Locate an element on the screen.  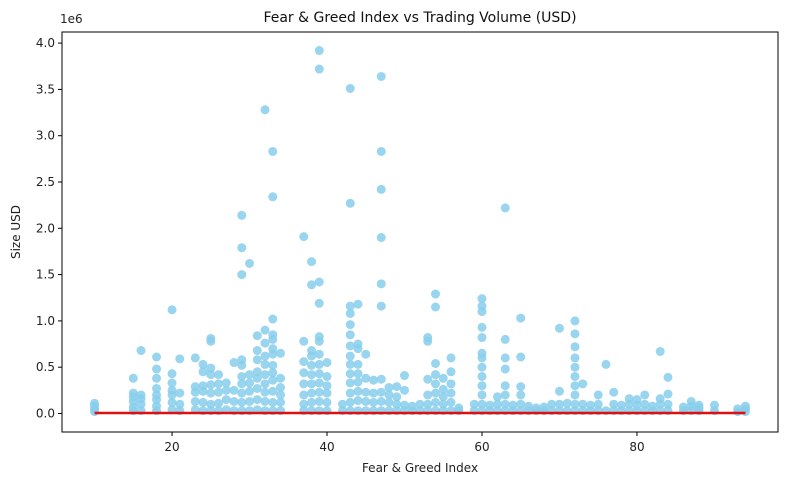
x-tick-label: 60 is located at coordinates (481, 447).